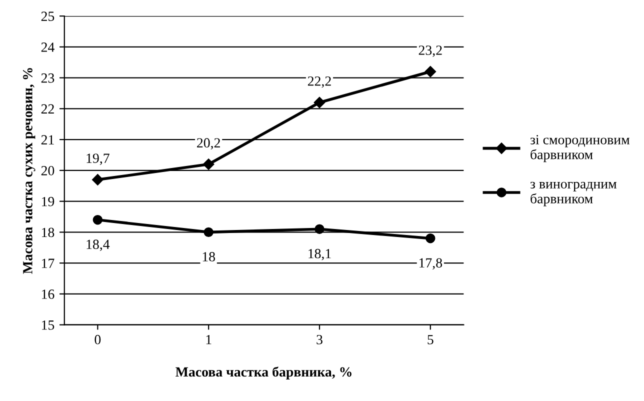  What do you see at coordinates (264, 373) in the screenshot?
I see `x-axis-title: Масова частка барвника, %` at bounding box center [264, 373].